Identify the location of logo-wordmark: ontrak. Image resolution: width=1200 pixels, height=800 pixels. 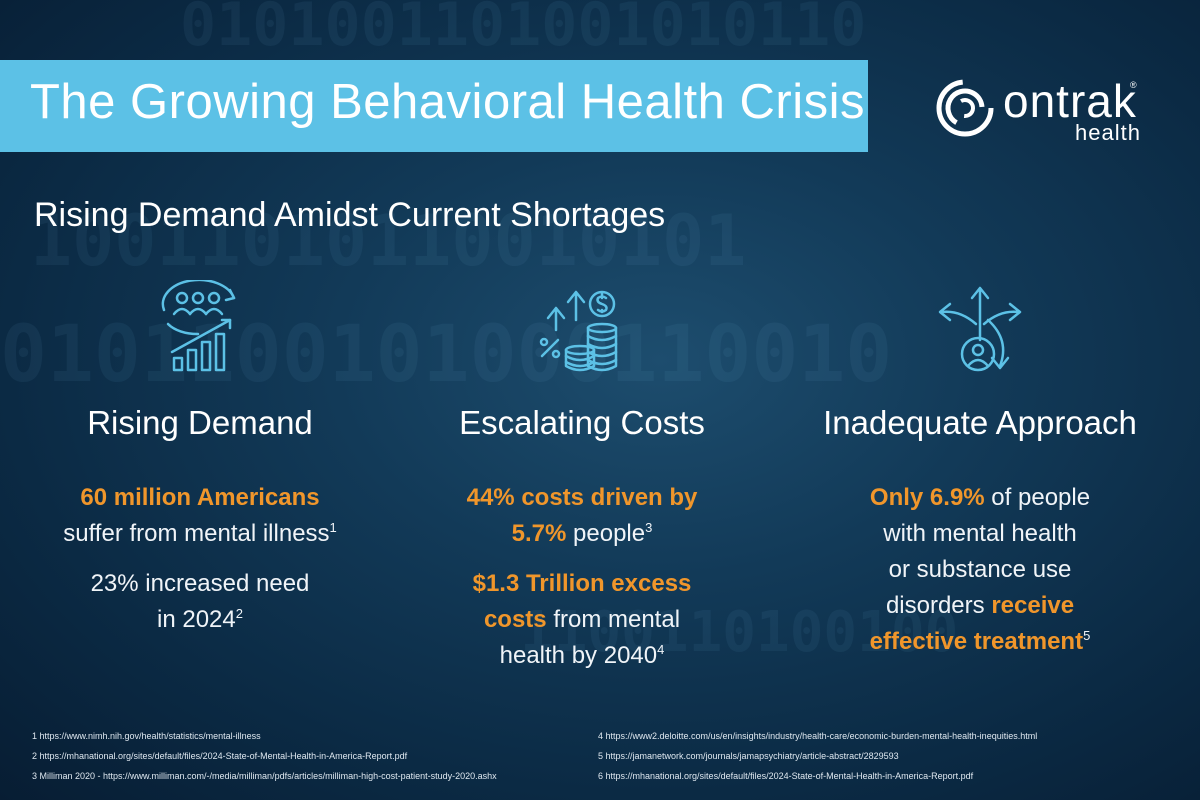
(1070, 101).